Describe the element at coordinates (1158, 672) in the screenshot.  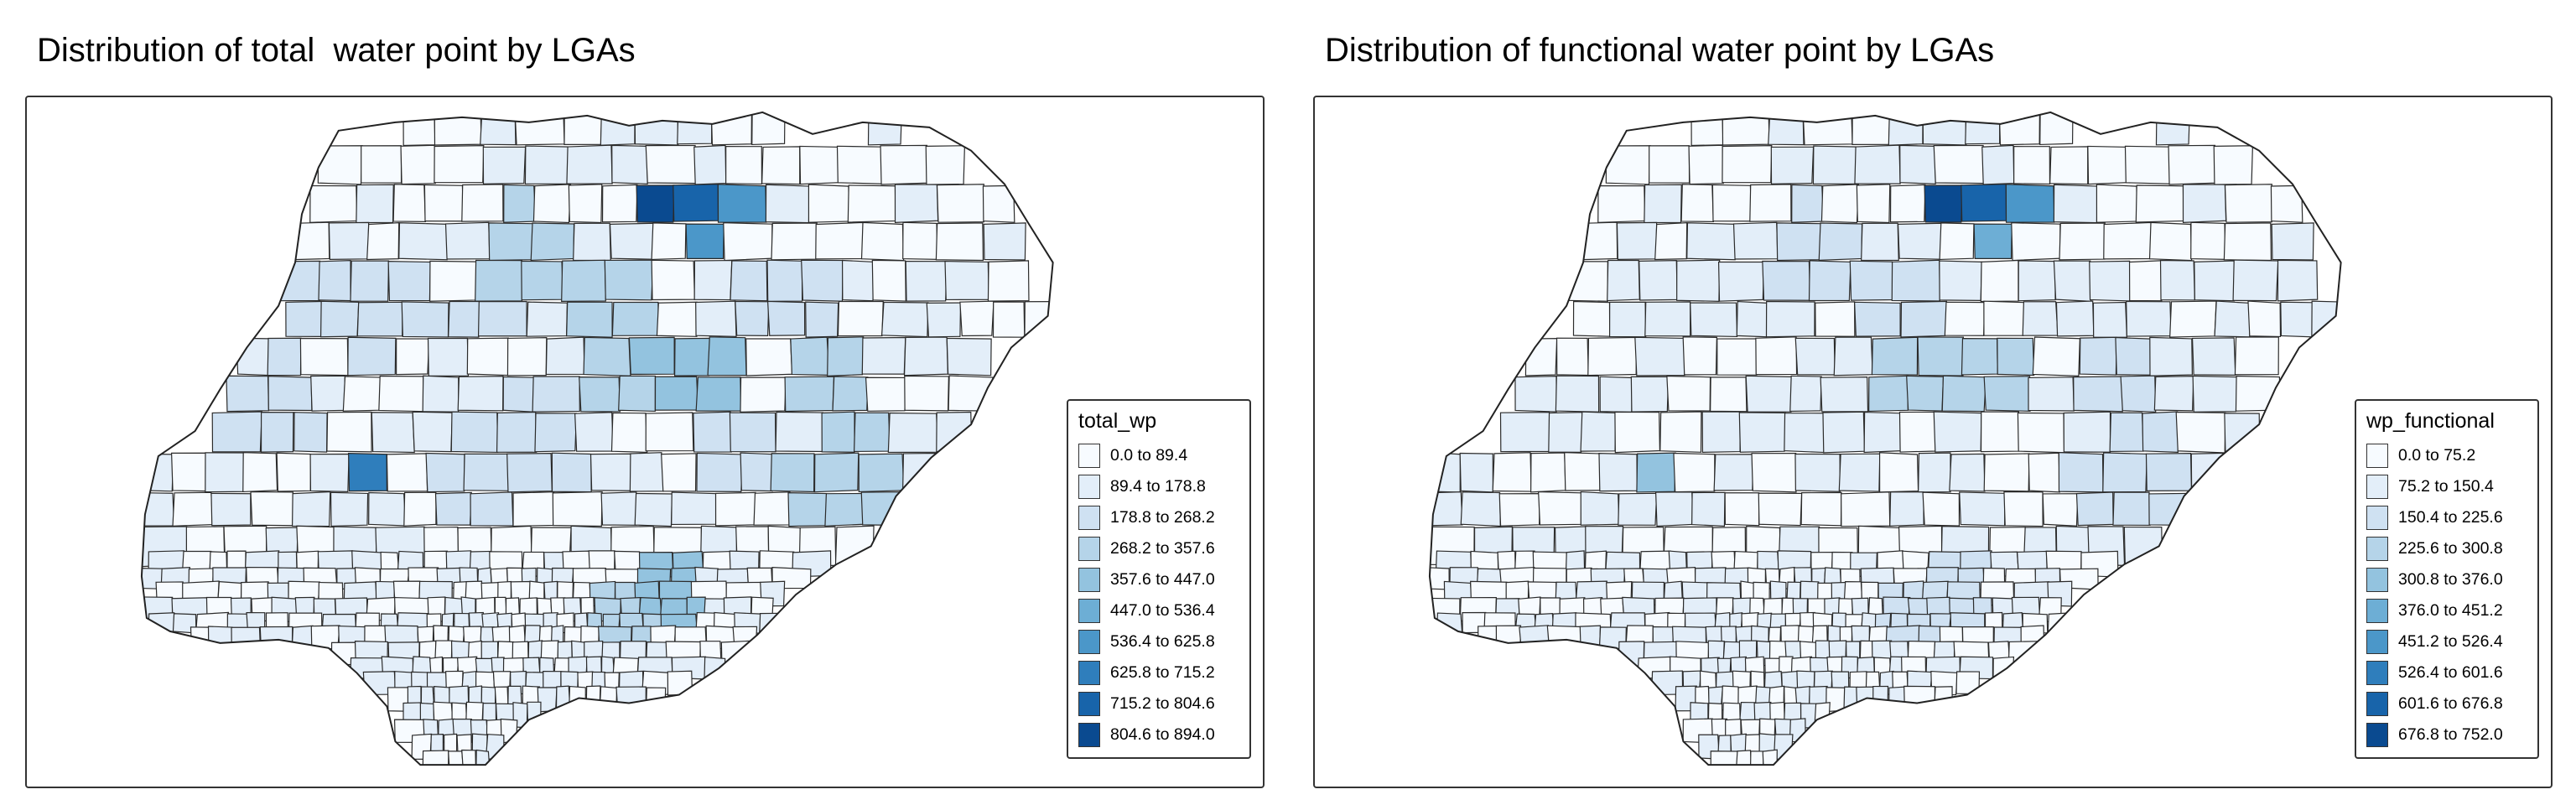
I see `legend-item: 625.8 to 715.2` at that location.